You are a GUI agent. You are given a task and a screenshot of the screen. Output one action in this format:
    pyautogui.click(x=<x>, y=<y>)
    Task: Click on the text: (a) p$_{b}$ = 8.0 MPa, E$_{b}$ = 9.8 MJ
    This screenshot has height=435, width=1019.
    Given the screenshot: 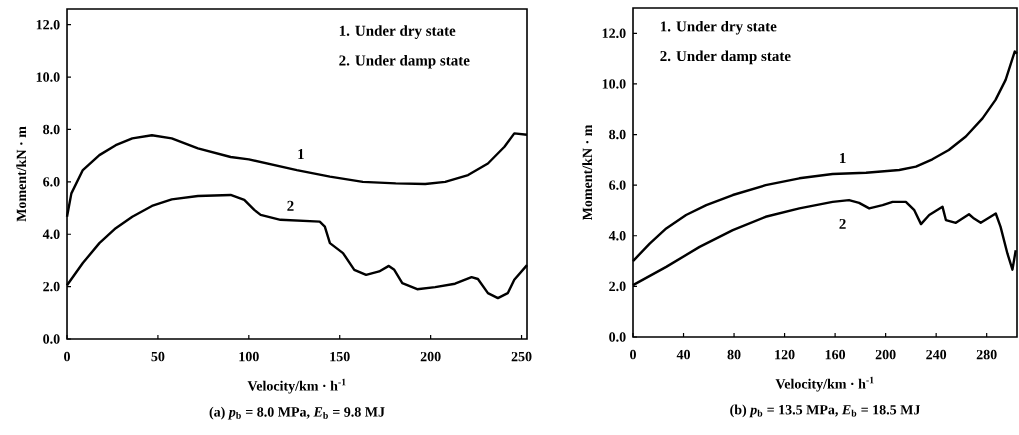 What is the action you would take?
    pyautogui.click(x=297, y=413)
    